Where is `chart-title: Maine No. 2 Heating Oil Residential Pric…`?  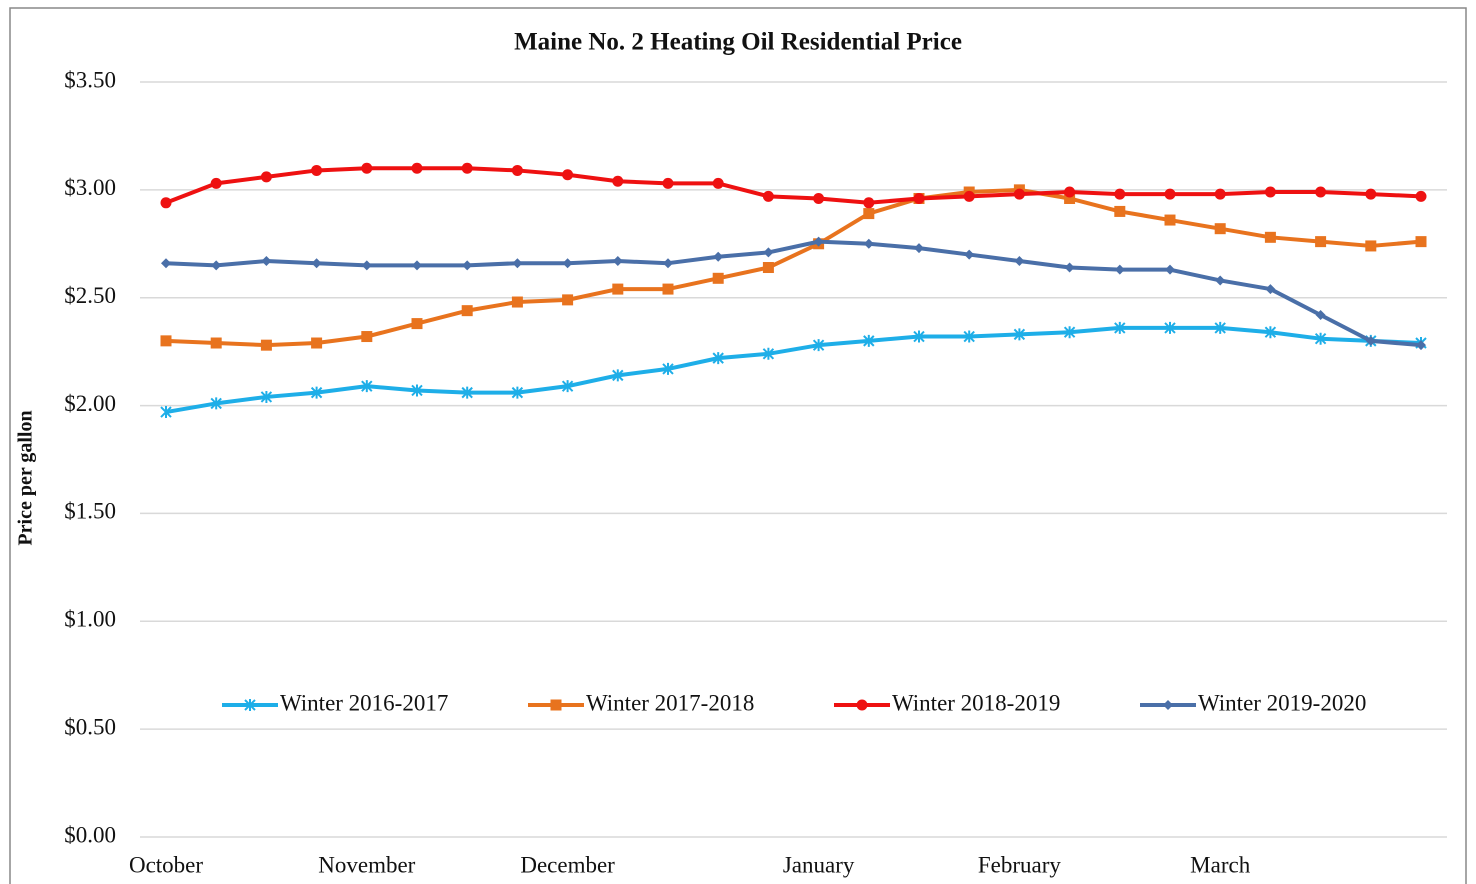 chart-title: Maine No. 2 Heating Oil Residential Pric… is located at coordinates (738, 42).